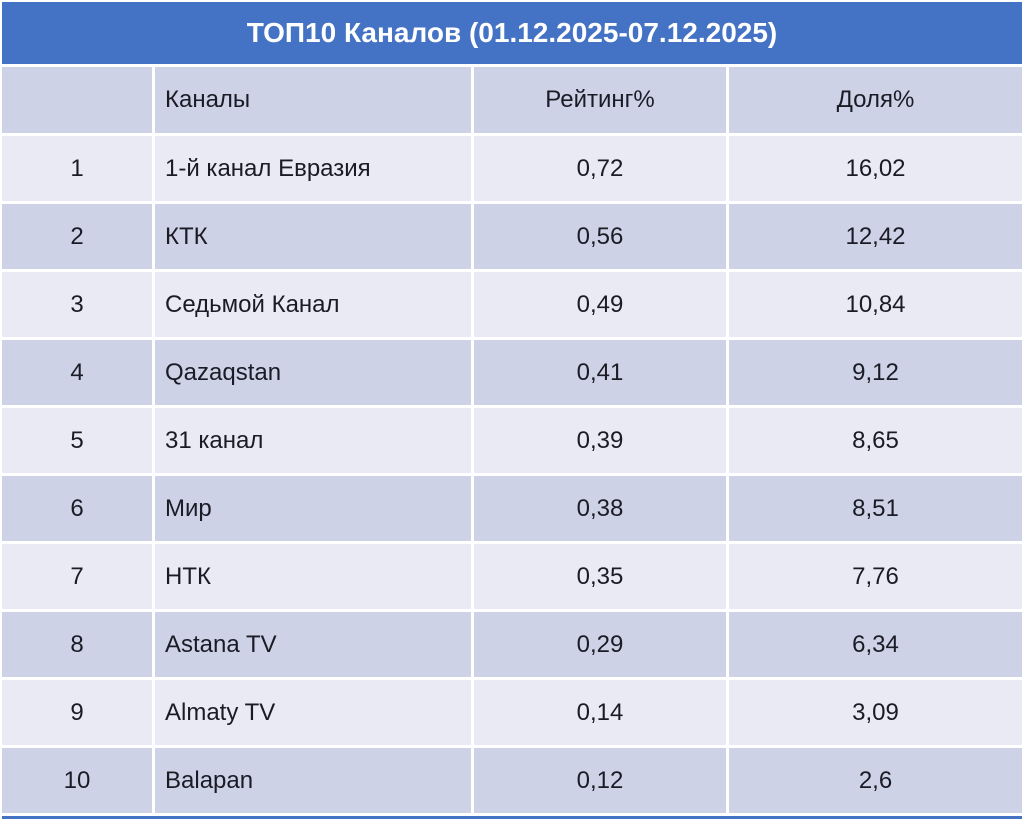  Describe the element at coordinates (313, 780) in the screenshot. I see `channel-cell: Balapan` at that location.